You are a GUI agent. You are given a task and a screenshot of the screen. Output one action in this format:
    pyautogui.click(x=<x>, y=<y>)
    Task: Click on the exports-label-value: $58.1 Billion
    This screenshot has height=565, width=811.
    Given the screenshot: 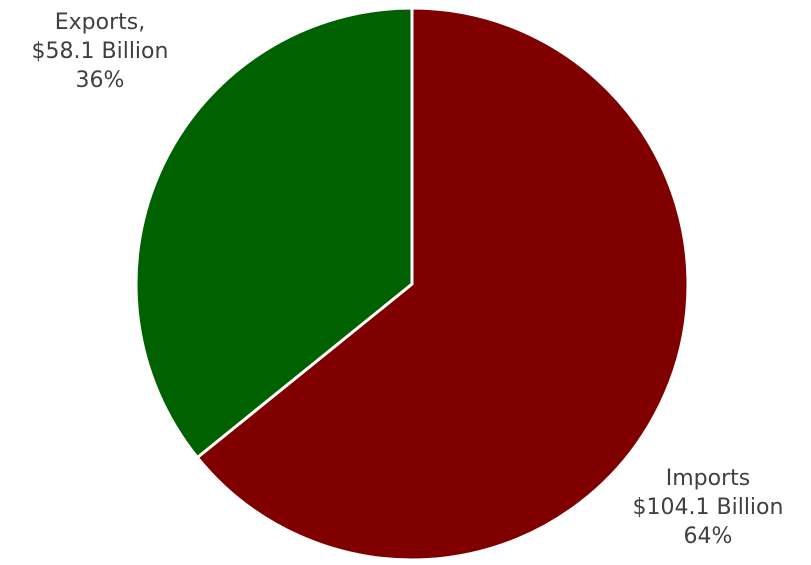 What is the action you would take?
    pyautogui.click(x=100, y=51)
    